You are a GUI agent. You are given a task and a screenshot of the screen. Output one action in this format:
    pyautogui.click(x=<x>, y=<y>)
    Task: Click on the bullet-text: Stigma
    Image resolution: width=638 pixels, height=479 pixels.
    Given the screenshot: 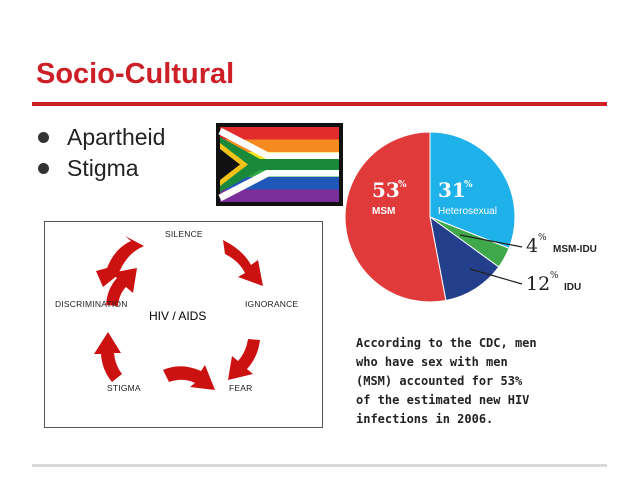 What is the action you would take?
    pyautogui.click(x=103, y=168)
    